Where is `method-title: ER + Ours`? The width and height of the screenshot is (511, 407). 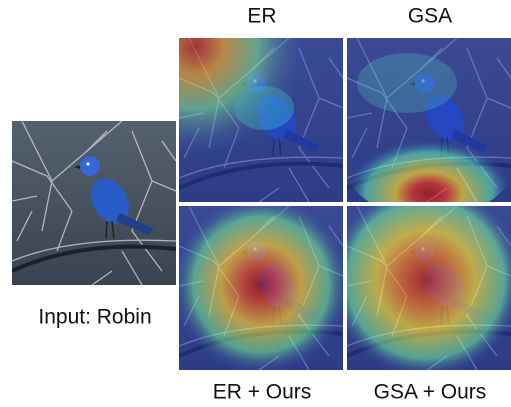
method-title: ER + Ours is located at coordinates (262, 392).